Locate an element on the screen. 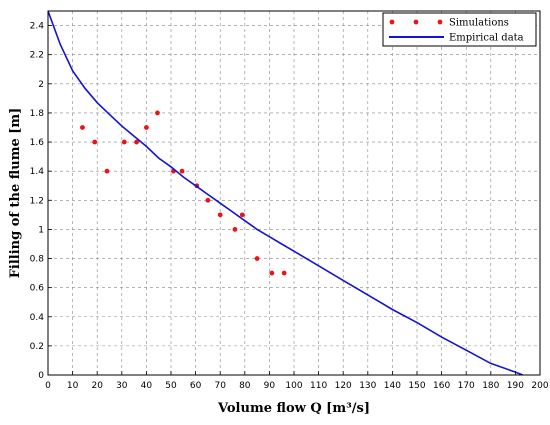 This screenshot has height=425, width=550. x-tick-label: 120 is located at coordinates (343, 386).